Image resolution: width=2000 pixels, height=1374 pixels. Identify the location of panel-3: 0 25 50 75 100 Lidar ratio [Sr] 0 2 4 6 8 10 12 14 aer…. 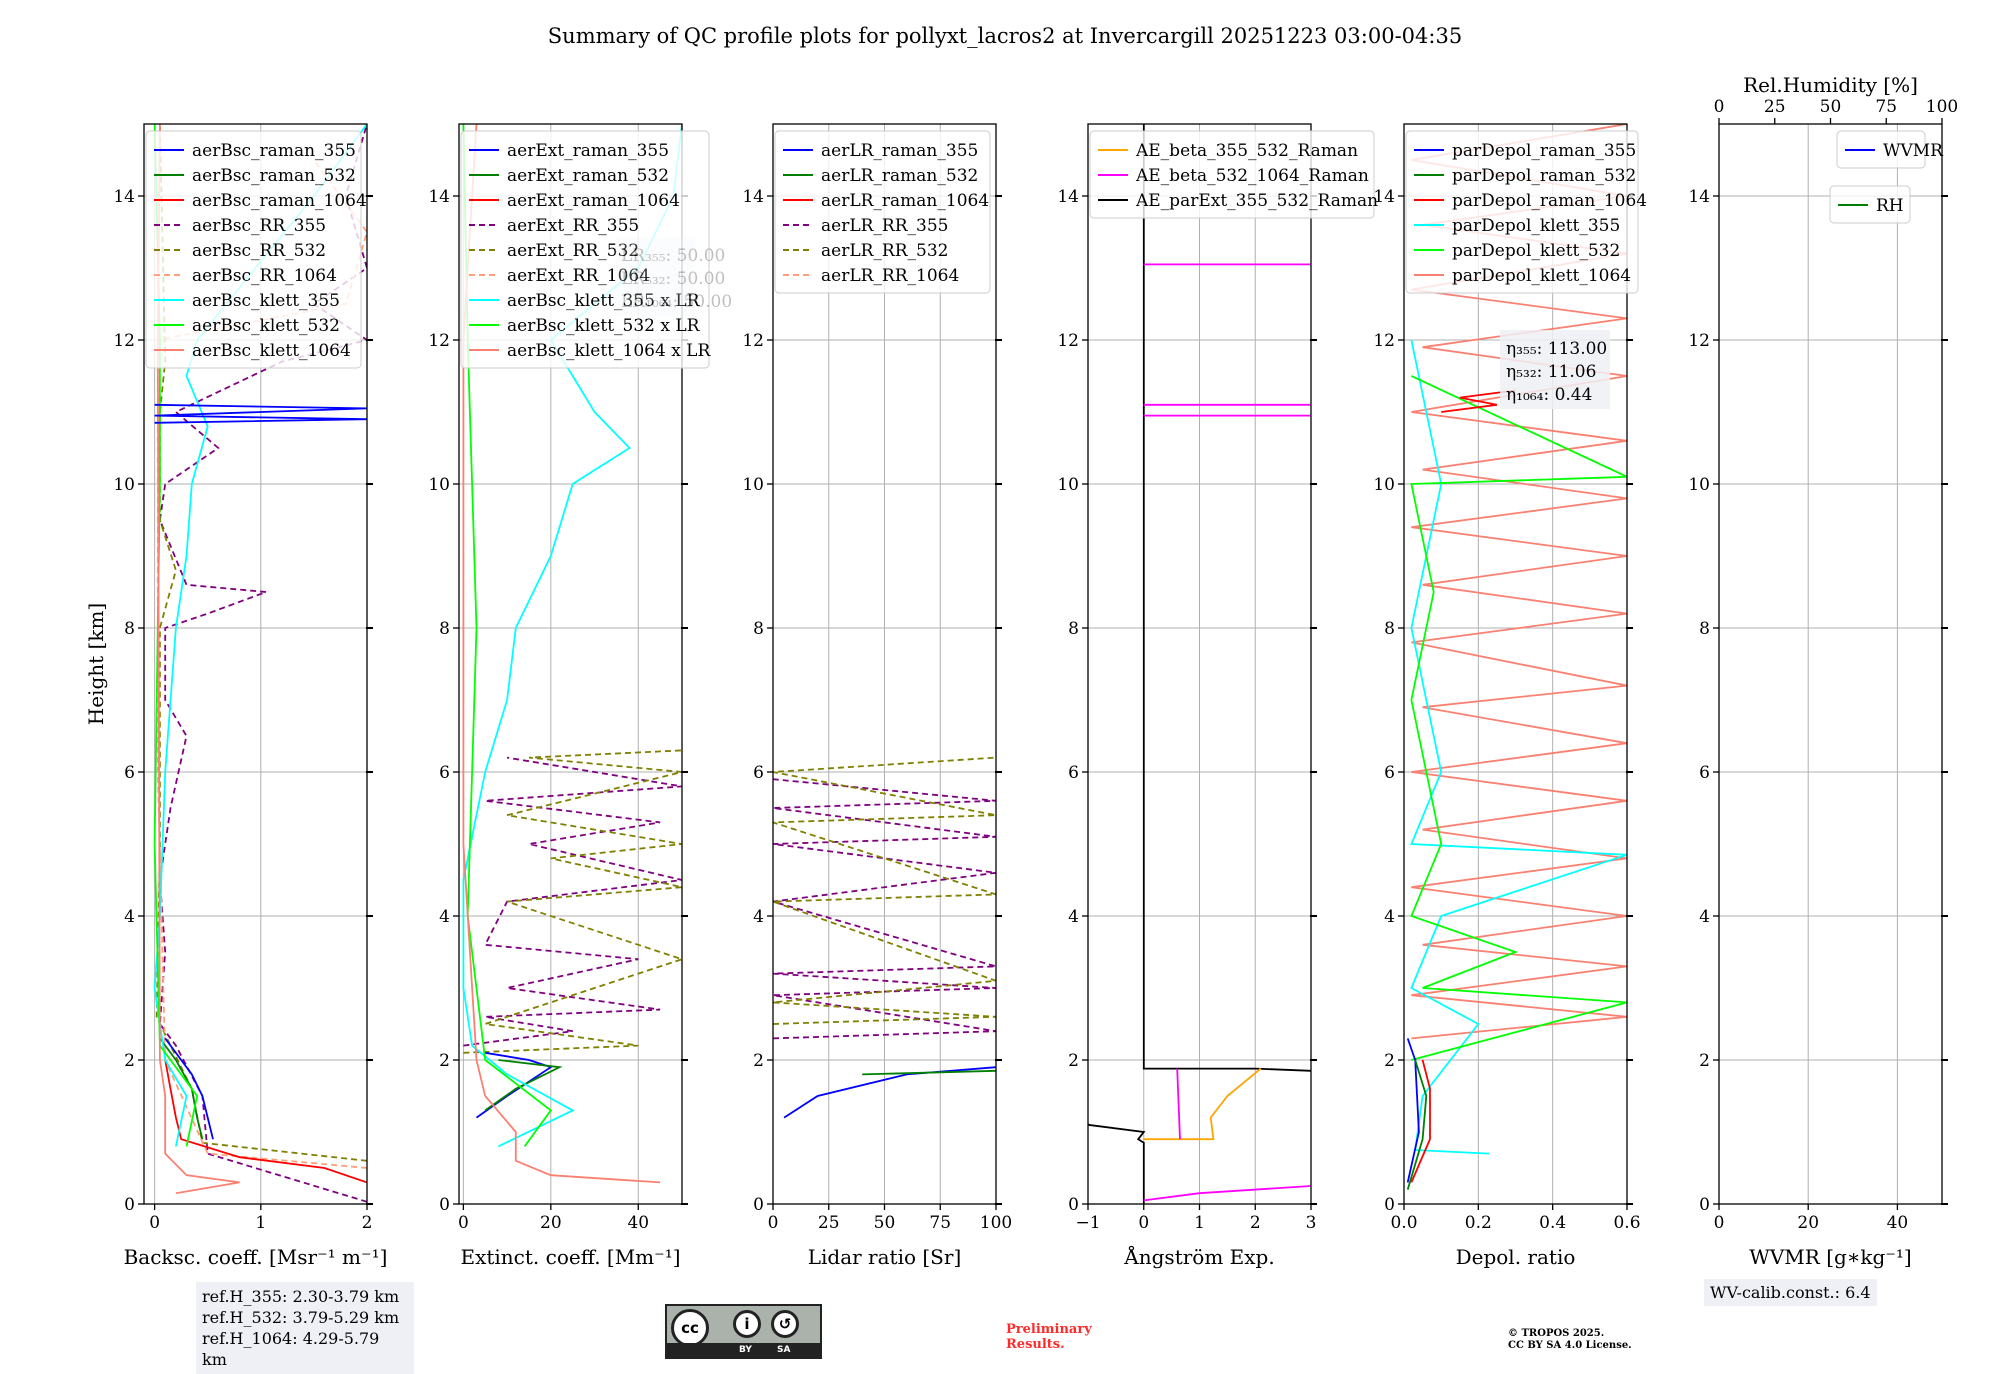
(877, 696).